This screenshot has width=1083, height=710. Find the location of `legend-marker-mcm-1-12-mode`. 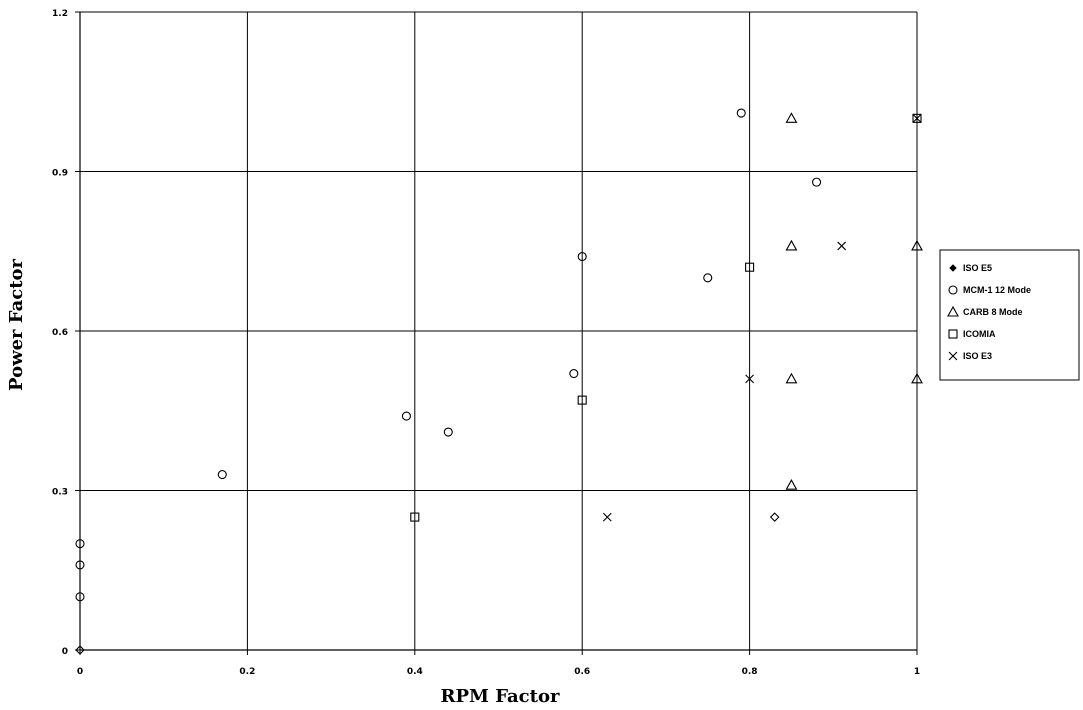

legend-marker-mcm-1-12-mode is located at coordinates (953, 290).